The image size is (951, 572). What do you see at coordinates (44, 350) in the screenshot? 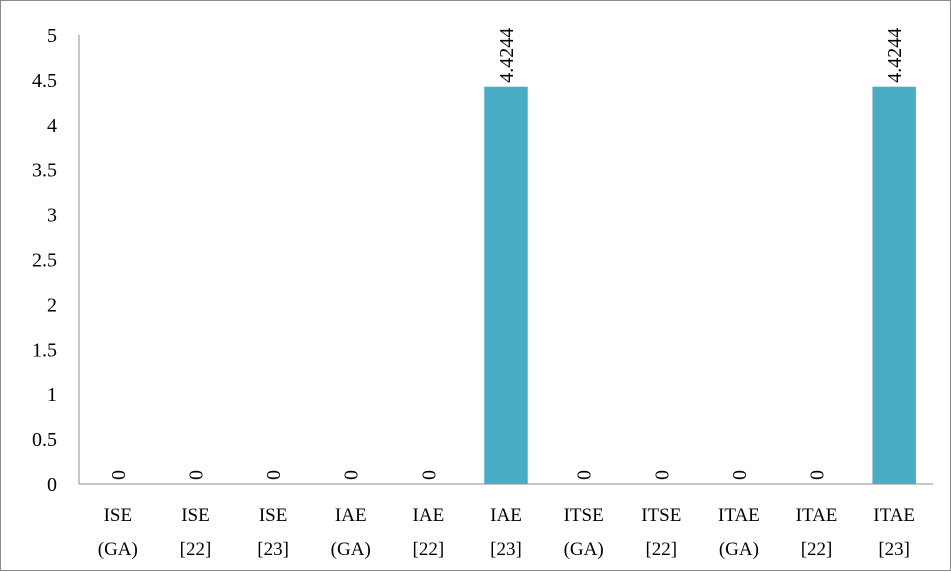
I see `y-tick-label: 1.5` at bounding box center [44, 350].